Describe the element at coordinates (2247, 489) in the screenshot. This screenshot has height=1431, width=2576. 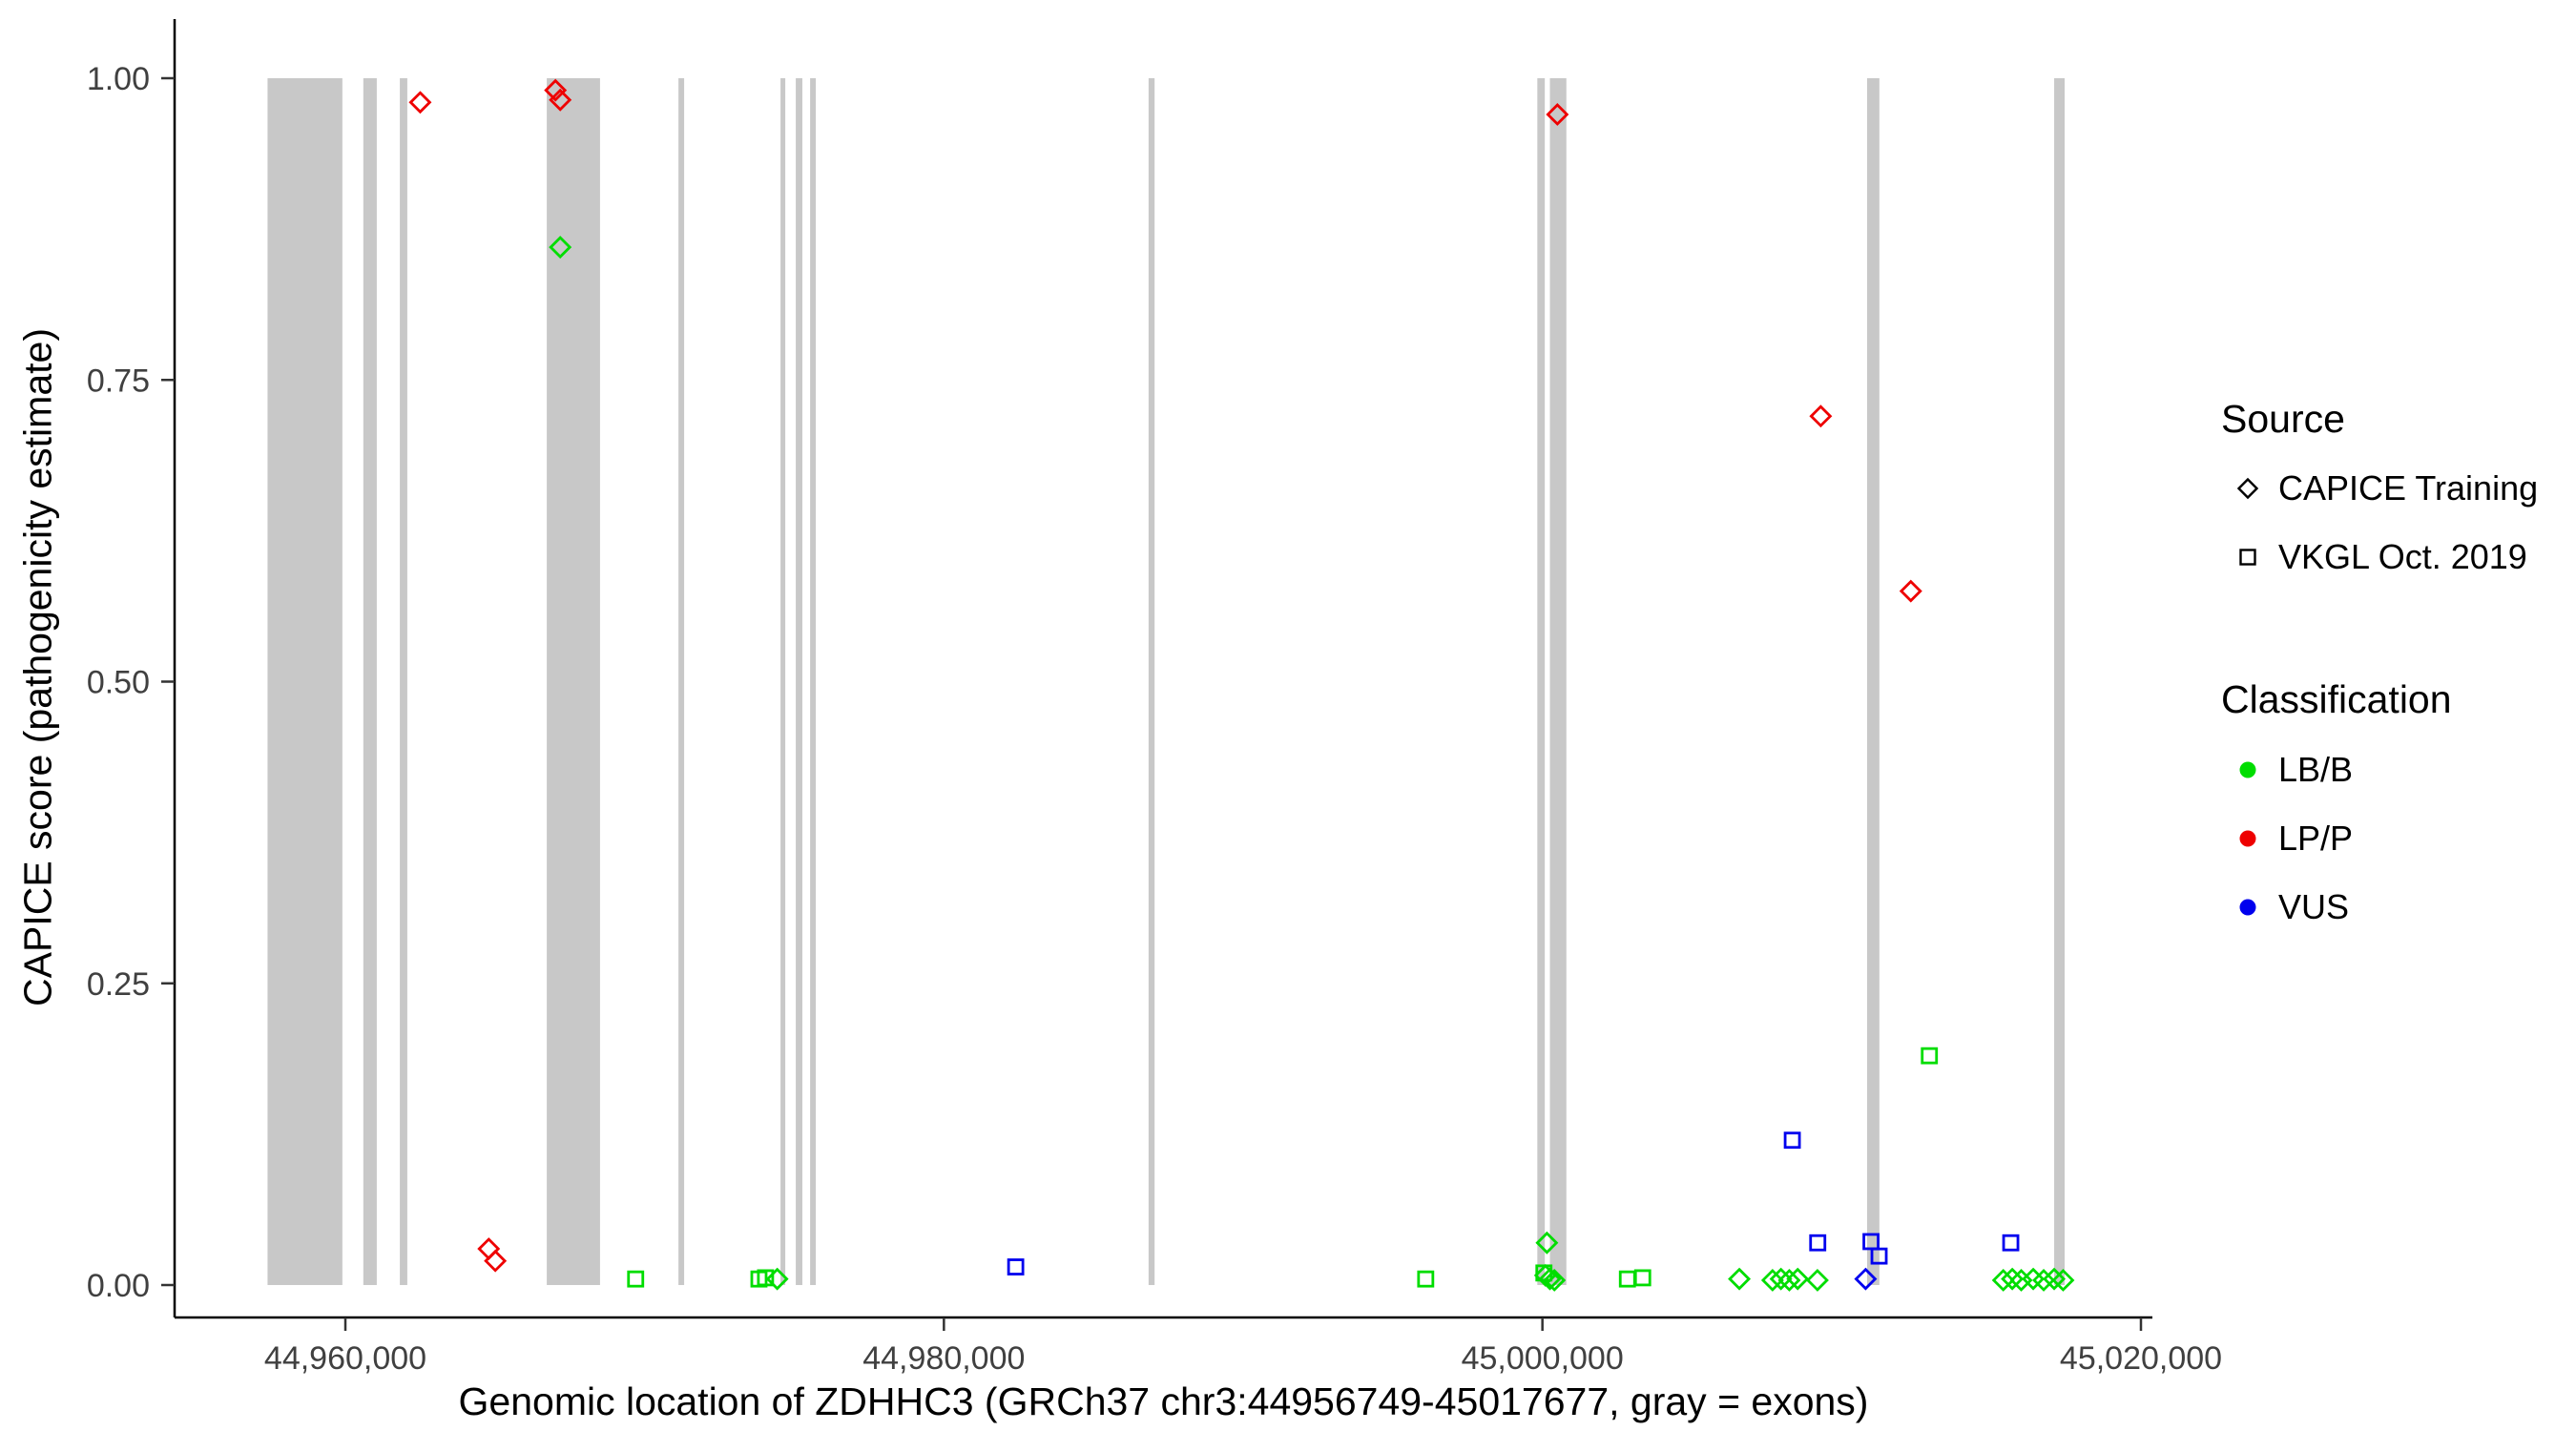
I see `diamond-icon` at that location.